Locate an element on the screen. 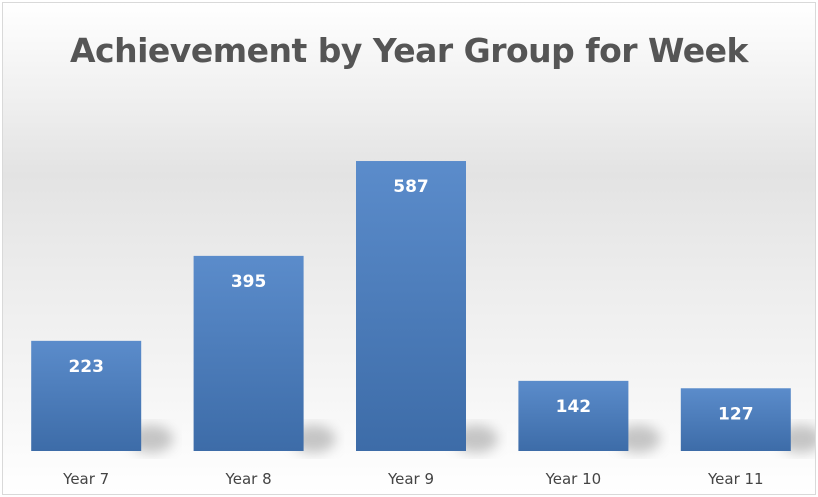 This screenshot has height=497, width=818. x-tick-label: Year 10 is located at coordinates (573, 479).